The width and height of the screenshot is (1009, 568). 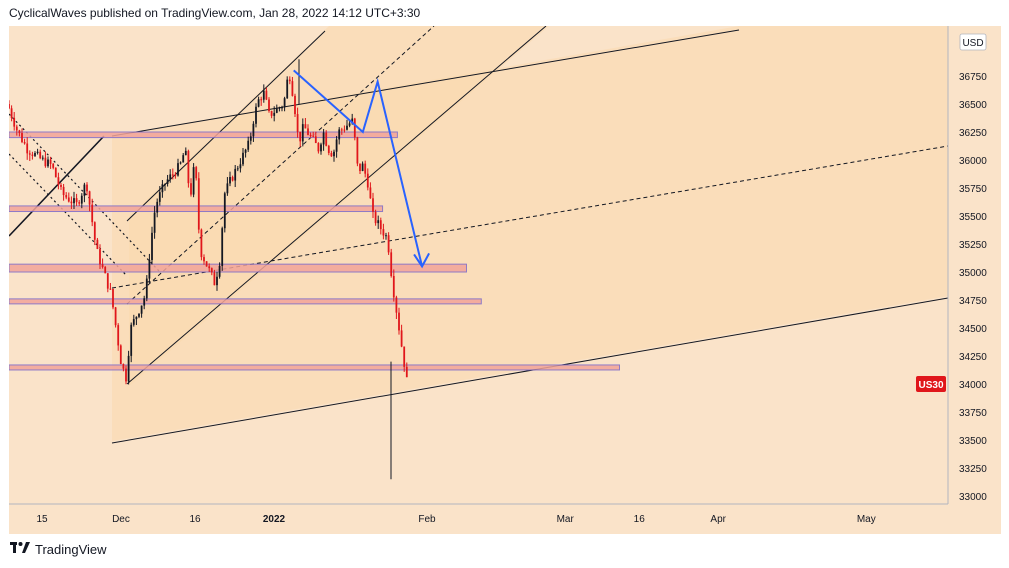 I want to click on currency-label: USD, so click(x=972, y=43).